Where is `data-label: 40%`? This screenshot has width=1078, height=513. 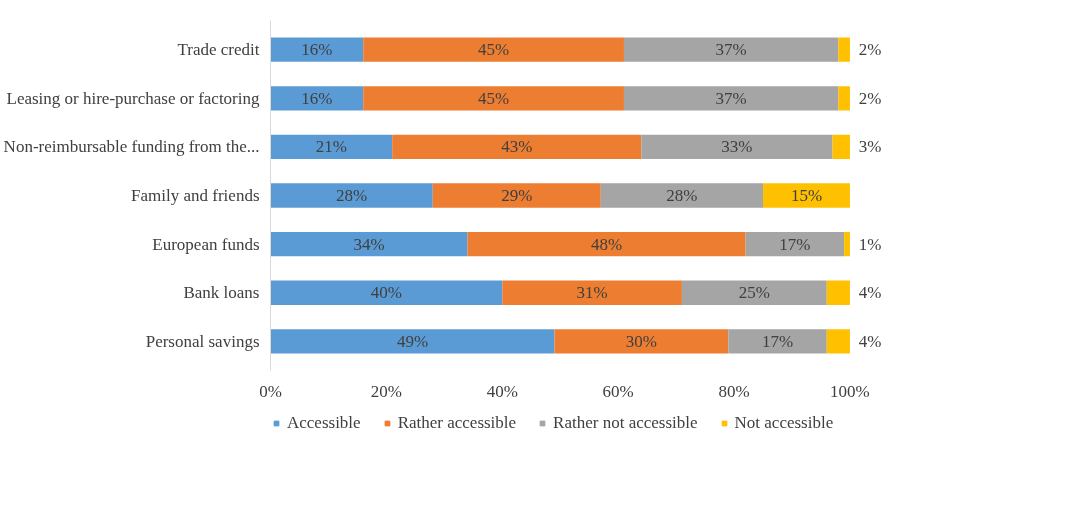 data-label: 40% is located at coordinates (386, 293).